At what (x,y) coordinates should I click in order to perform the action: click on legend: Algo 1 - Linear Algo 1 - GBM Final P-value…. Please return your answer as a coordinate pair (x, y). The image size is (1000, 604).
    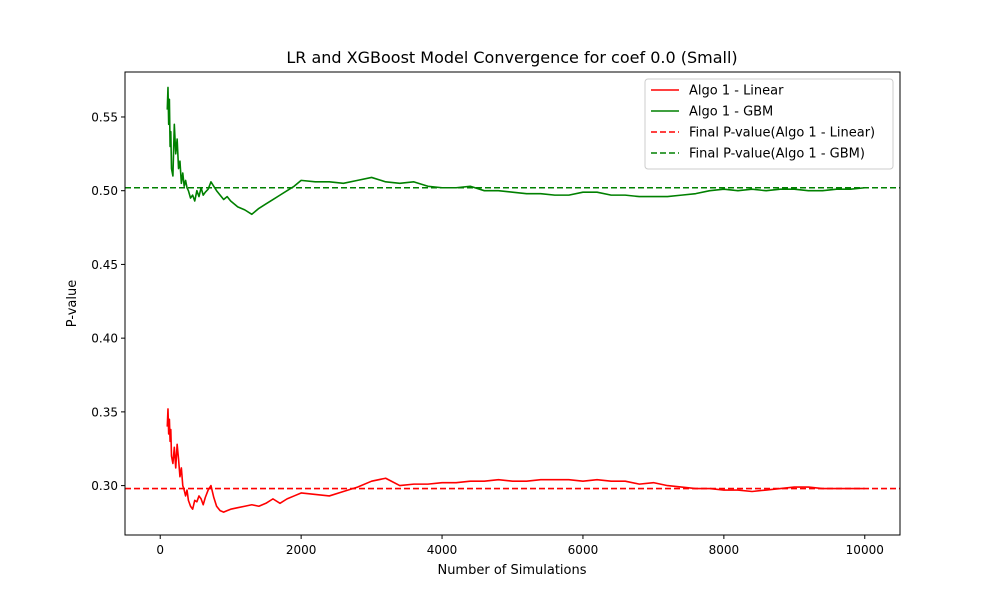
    Looking at the image, I should click on (769, 124).